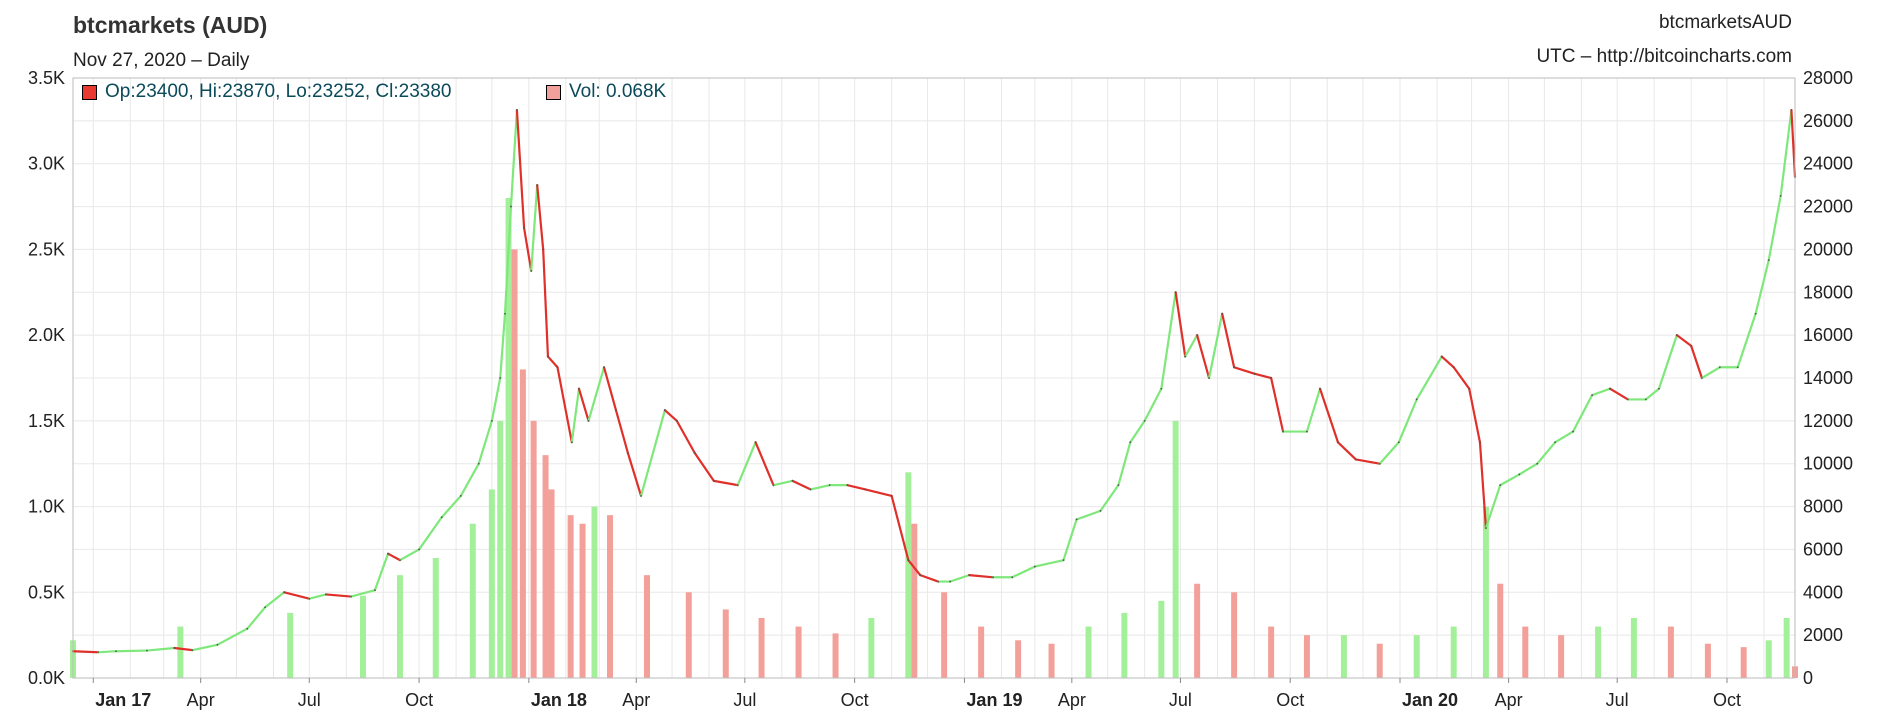  What do you see at coordinates (201, 700) in the screenshot?
I see `x-tick-label-1: Apr` at bounding box center [201, 700].